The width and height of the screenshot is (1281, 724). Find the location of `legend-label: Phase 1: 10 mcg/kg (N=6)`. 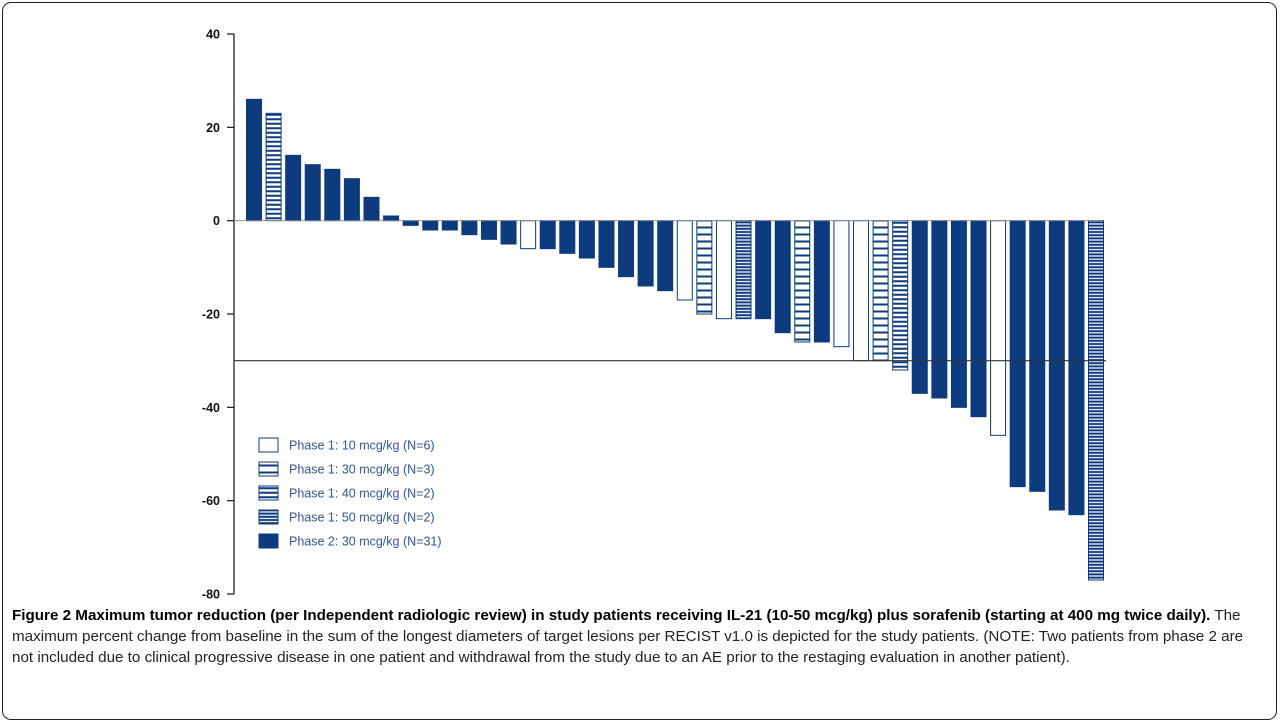

legend-label: Phase 1: 10 mcg/kg (N=6) is located at coordinates (362, 446).